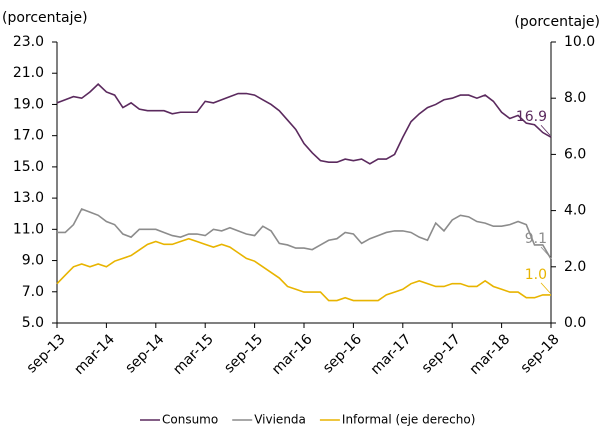  What do you see at coordinates (28, 167) in the screenshot?
I see `y-tick-label: 15.0` at bounding box center [28, 167].